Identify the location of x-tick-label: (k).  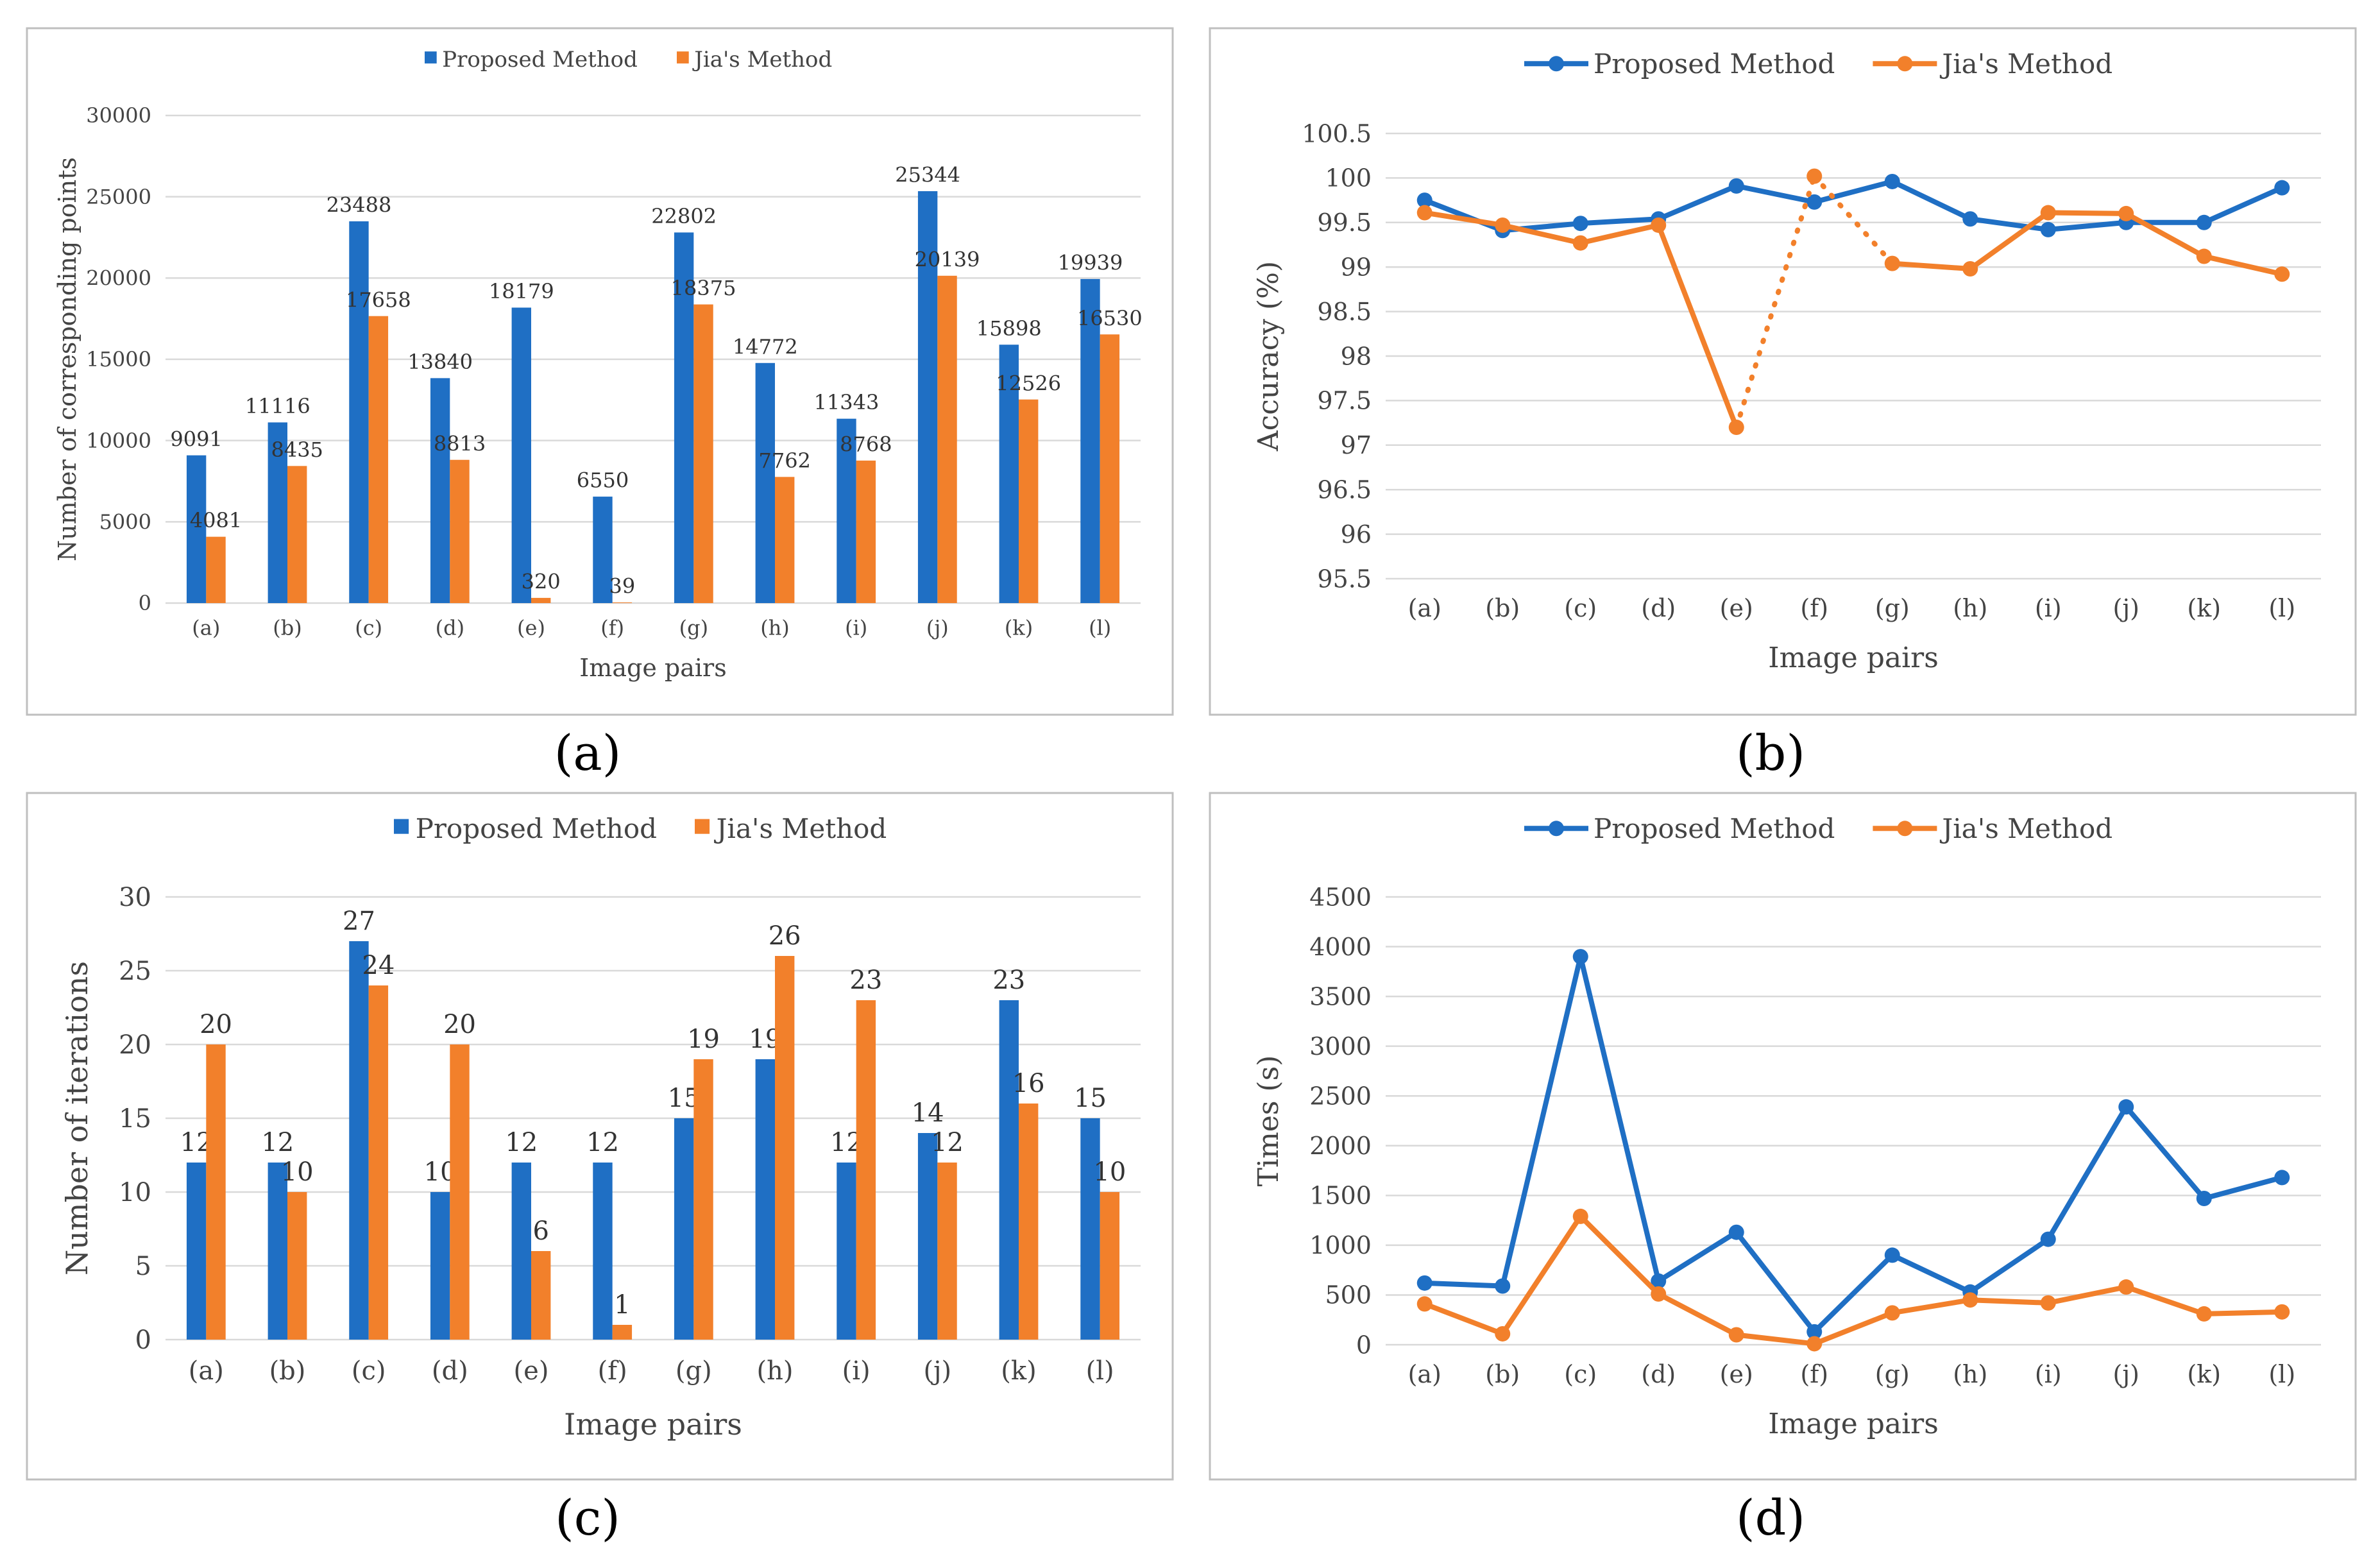
(2204, 608).